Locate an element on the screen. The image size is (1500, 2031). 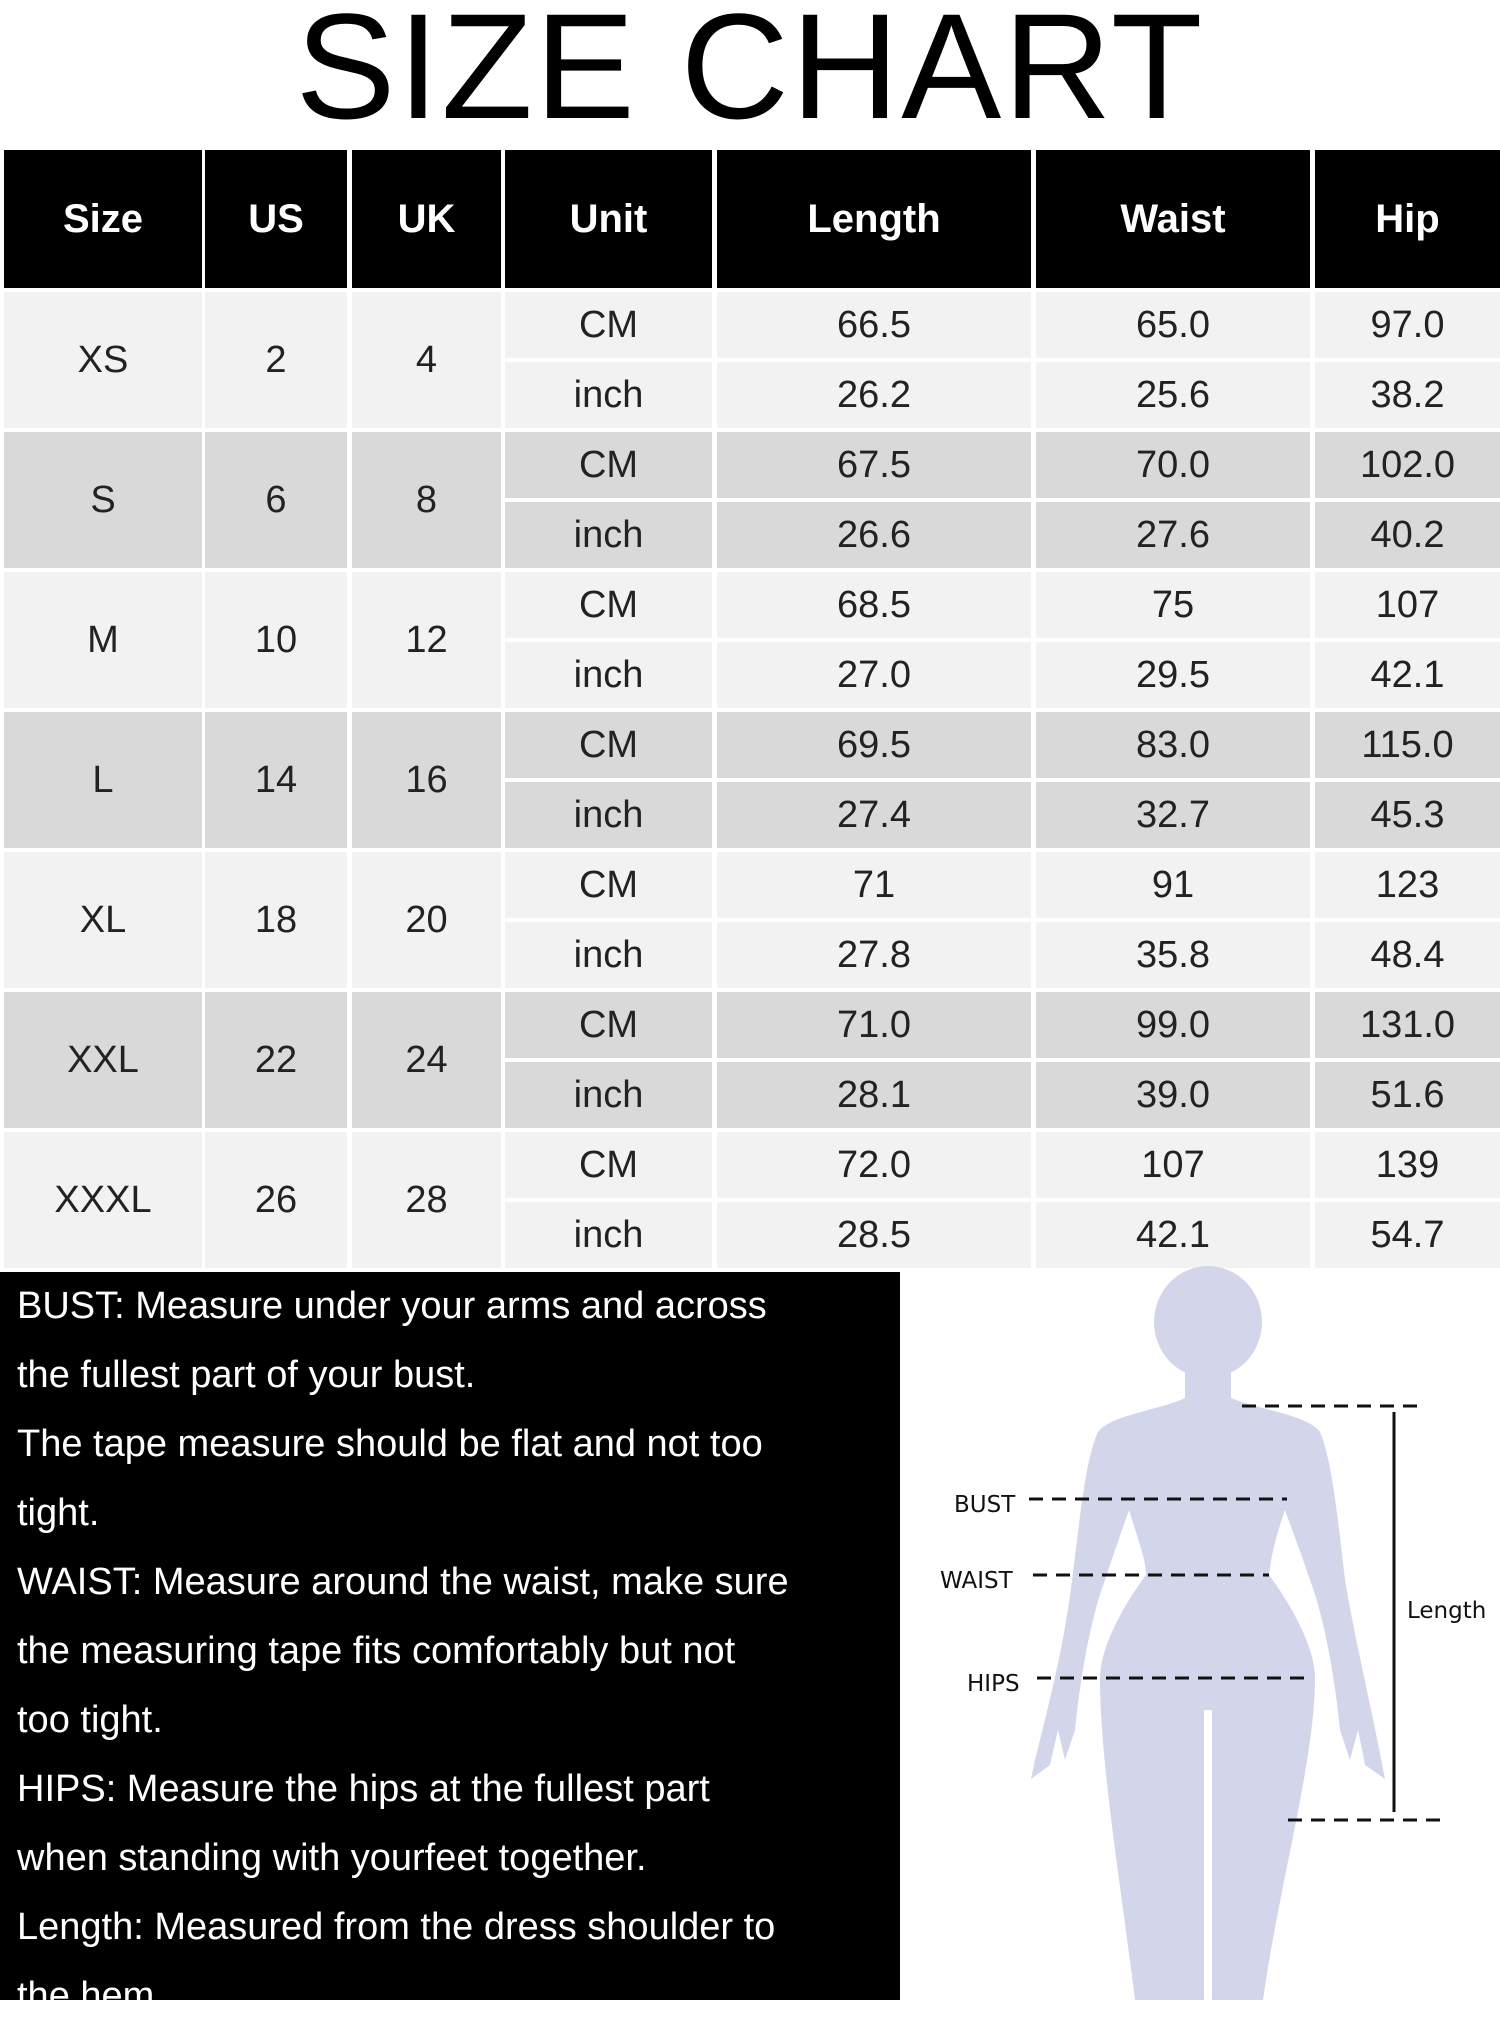
length-label: Length is located at coordinates (1446, 1611).